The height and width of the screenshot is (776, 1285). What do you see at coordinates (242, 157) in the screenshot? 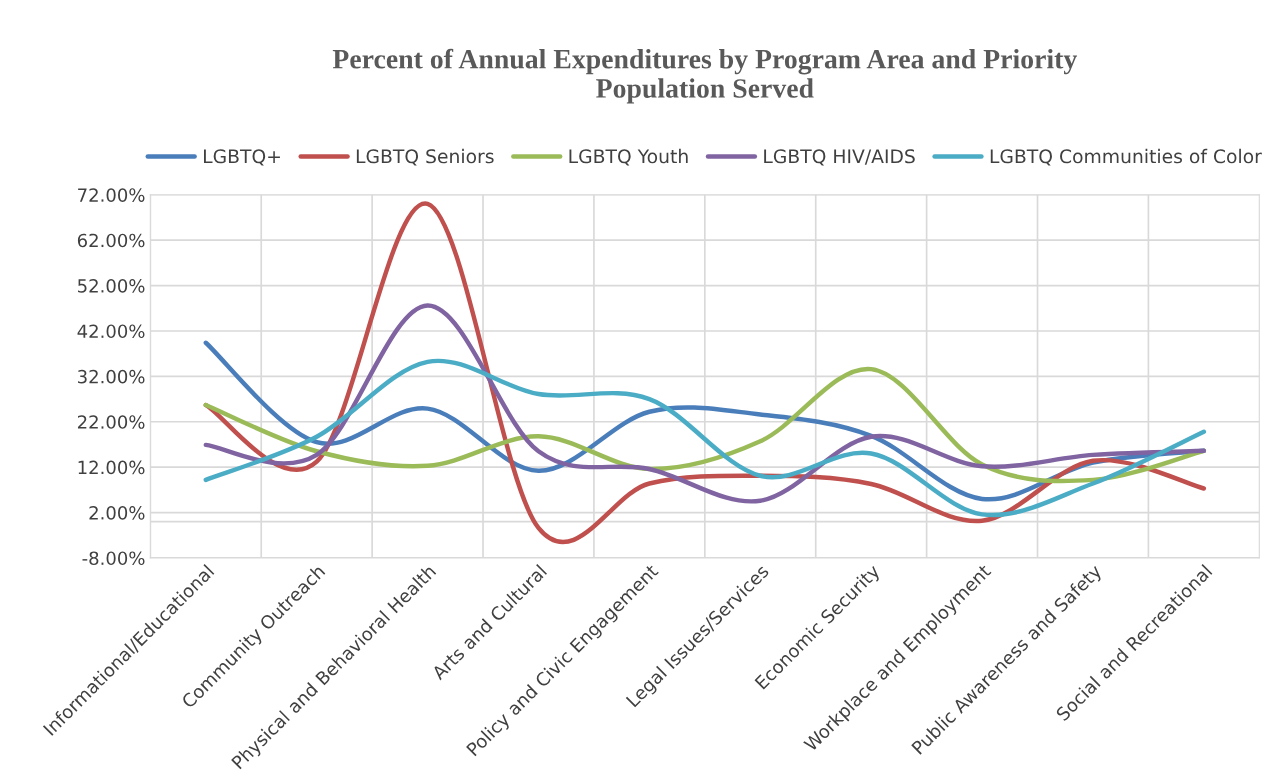
I see `legend-label: LGBTQ+` at bounding box center [242, 157].